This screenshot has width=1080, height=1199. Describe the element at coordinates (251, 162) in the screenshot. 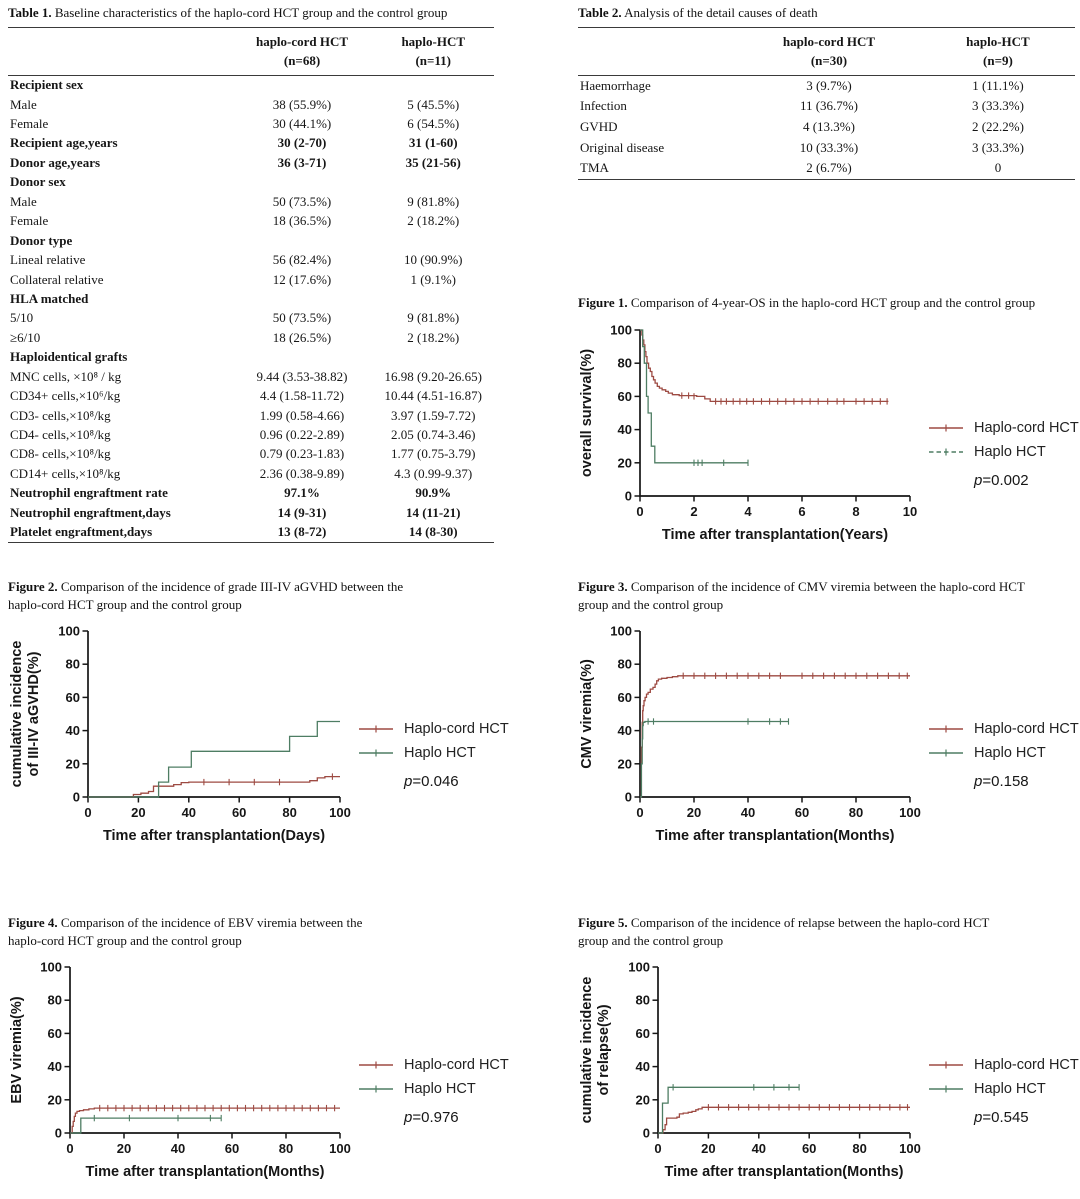

I see `table-row: Donor age,years 36 (3-71) 35 (21-56)` at that location.